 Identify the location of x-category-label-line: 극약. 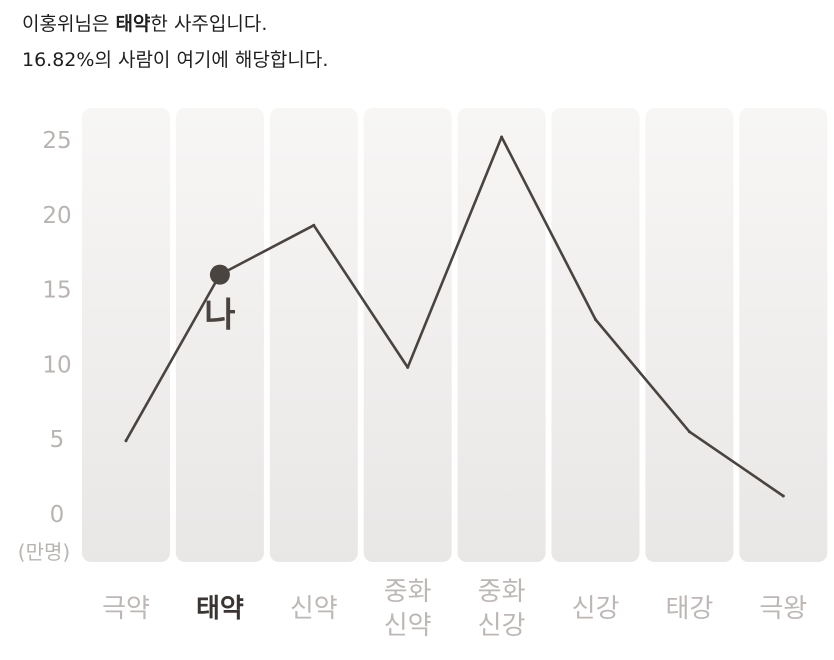
(126, 609).